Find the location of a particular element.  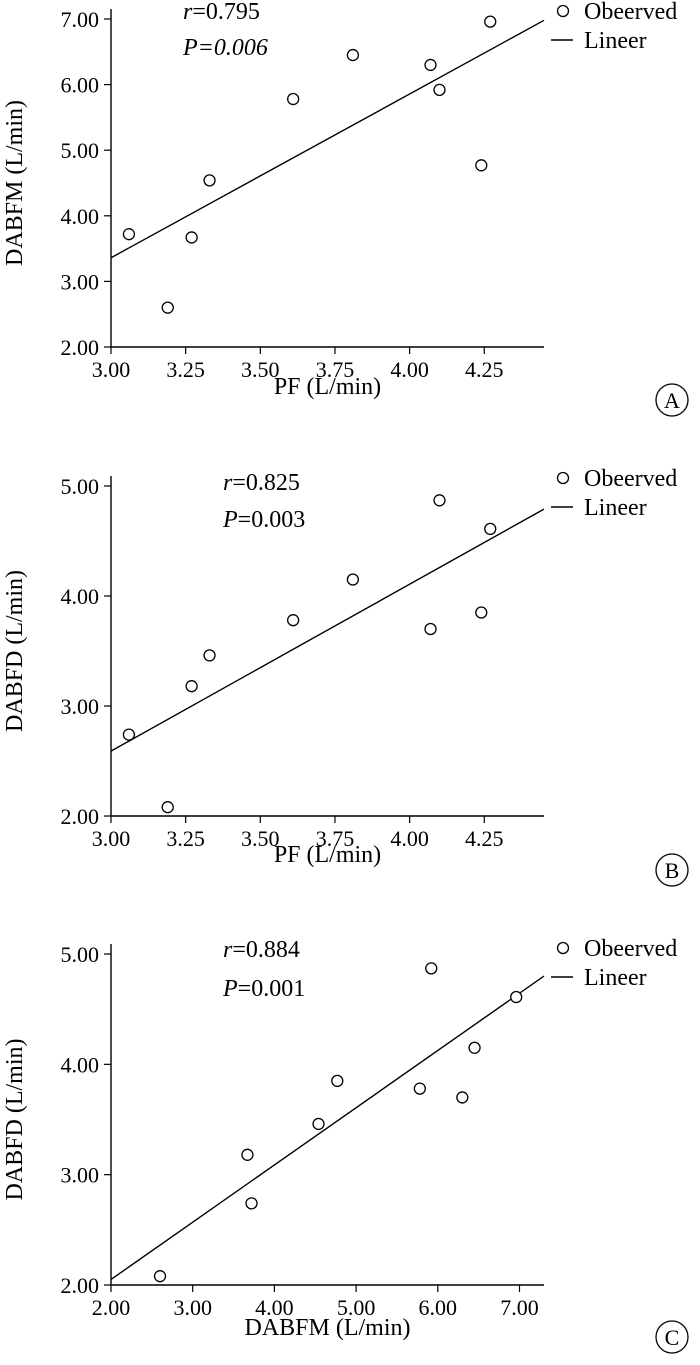

x-tick-label: 3.50 is located at coordinates (260, 838).